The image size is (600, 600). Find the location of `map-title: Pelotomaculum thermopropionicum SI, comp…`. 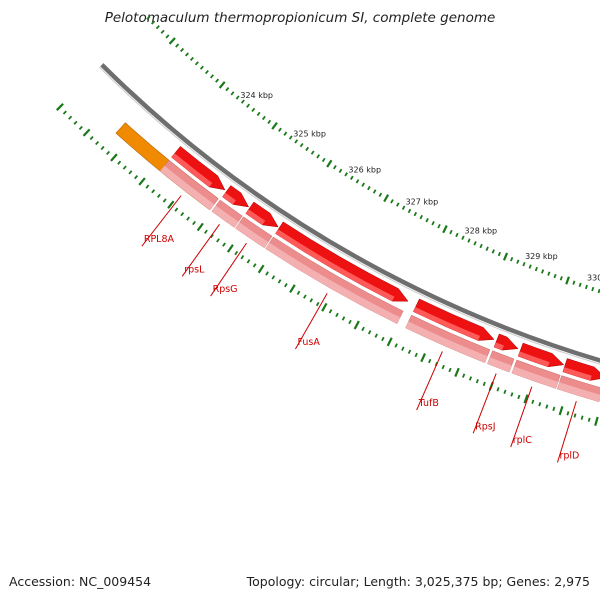

map-title: Pelotomaculum thermopropionicum SI, comp… is located at coordinates (300, 18).